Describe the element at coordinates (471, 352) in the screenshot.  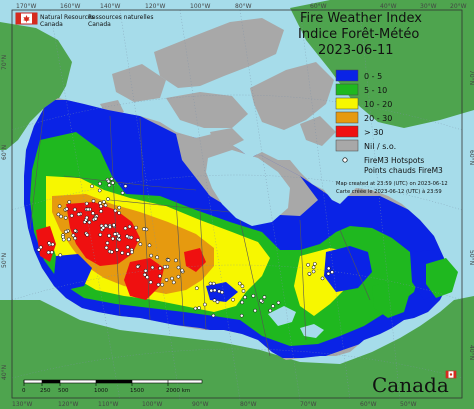
I see `grat-right-label: 40°N` at that location.